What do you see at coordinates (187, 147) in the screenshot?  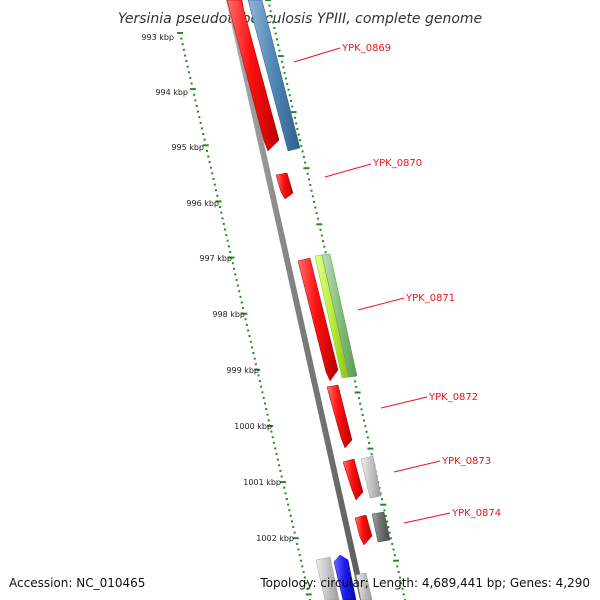 I see `kbp-label: 995 kbp` at bounding box center [187, 147].